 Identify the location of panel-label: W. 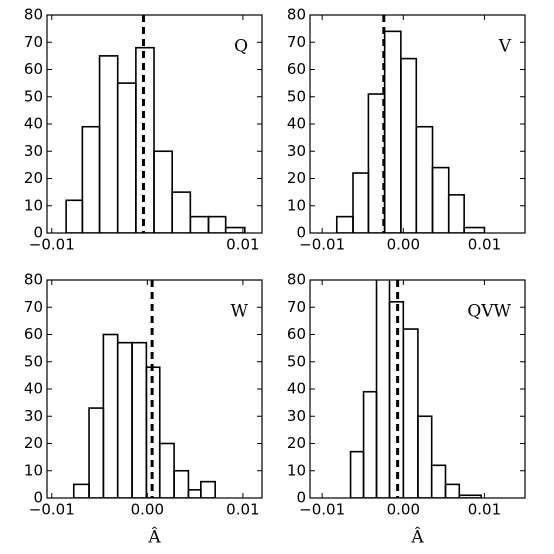
(240, 312).